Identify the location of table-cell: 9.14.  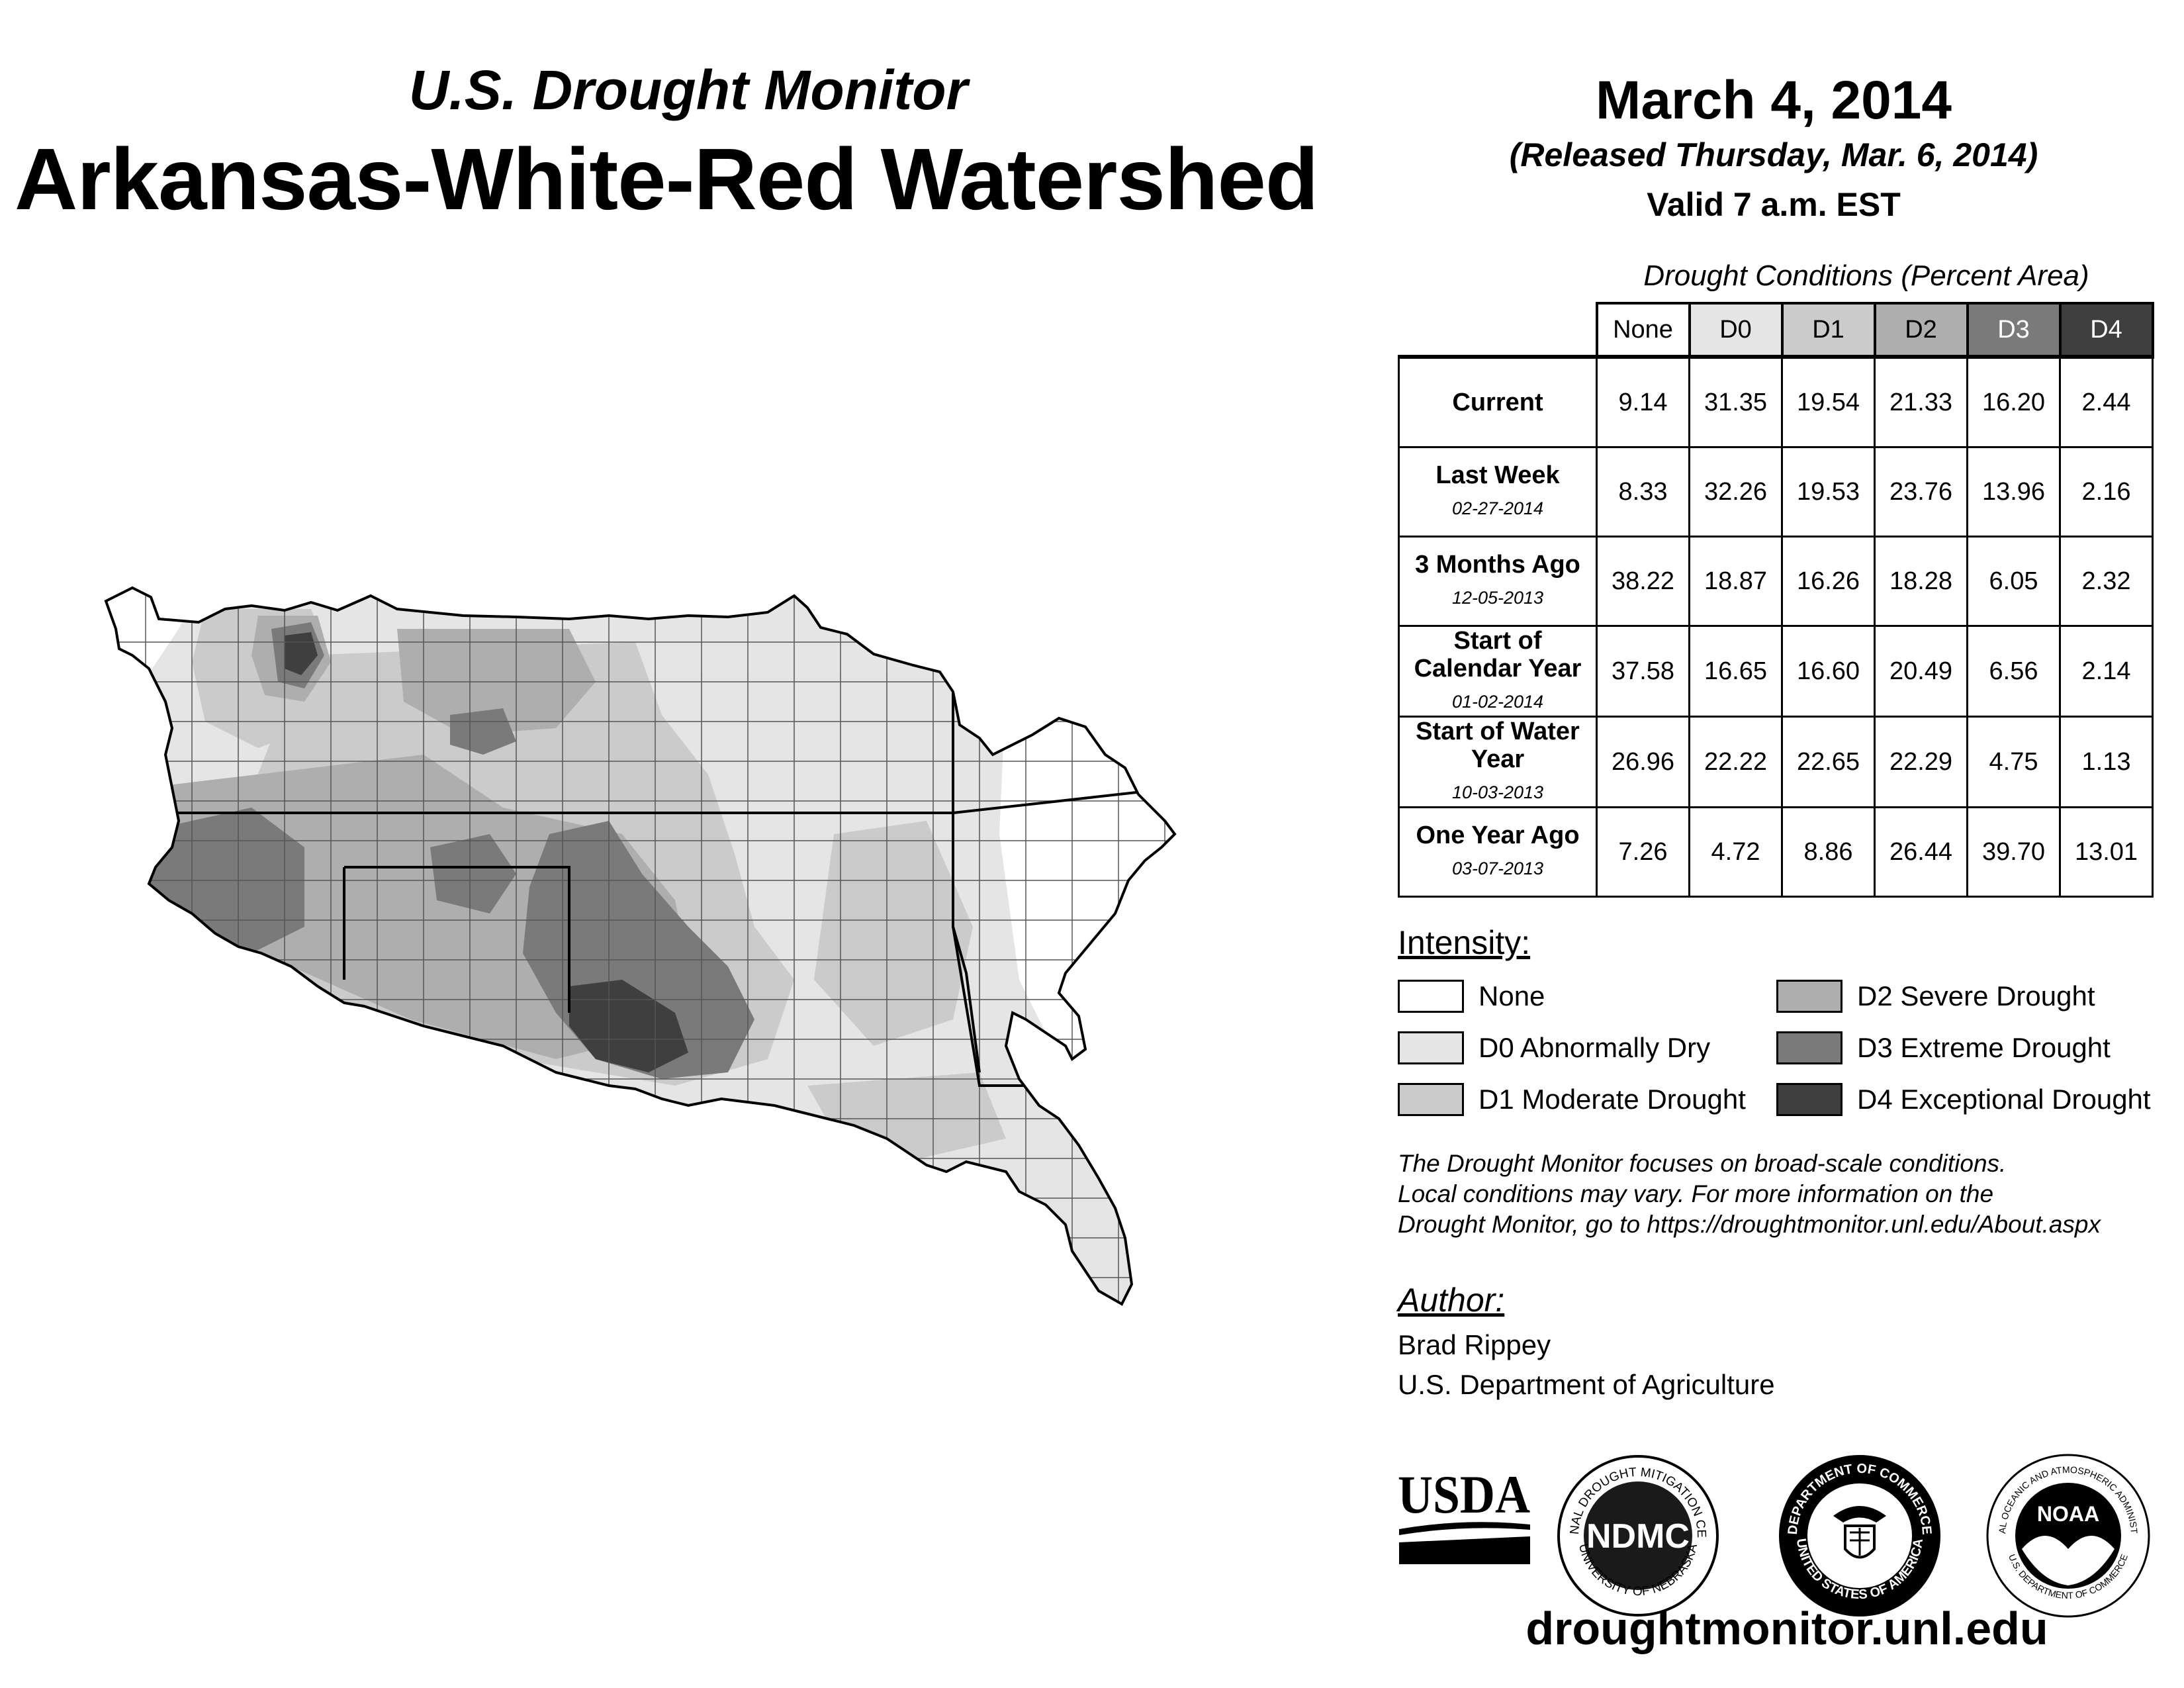
(1643, 401).